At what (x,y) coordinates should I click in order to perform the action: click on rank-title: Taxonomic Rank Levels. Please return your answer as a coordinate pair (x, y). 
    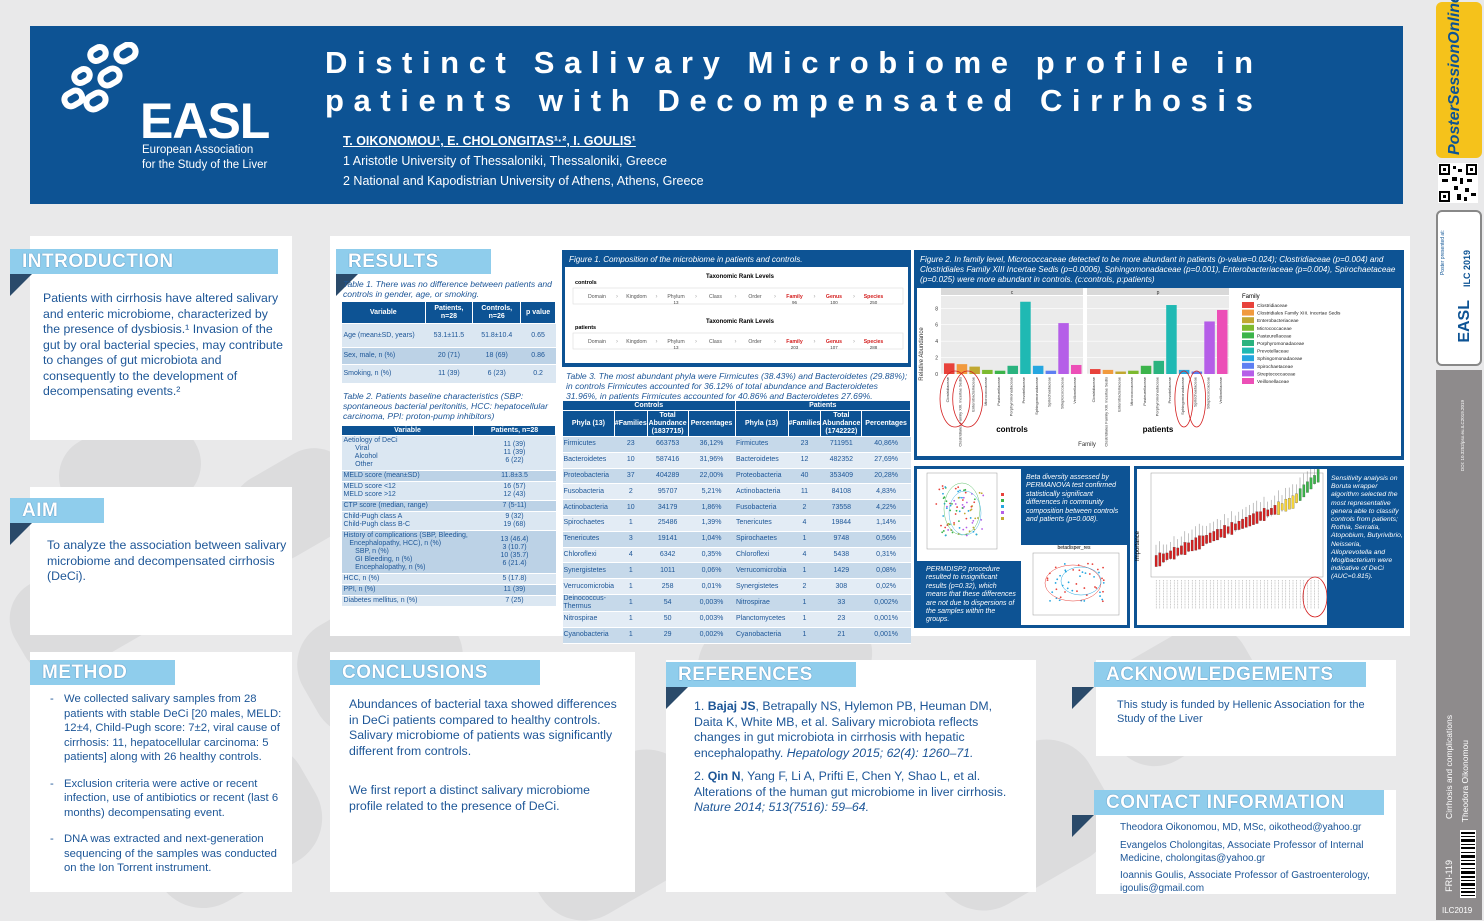
    Looking at the image, I should click on (740, 277).